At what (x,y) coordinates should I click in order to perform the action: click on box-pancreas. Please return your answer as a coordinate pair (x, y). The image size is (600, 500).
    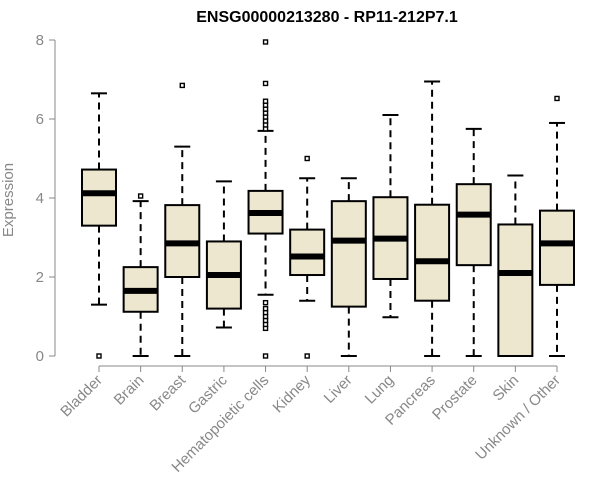
    Looking at the image, I should click on (432, 218).